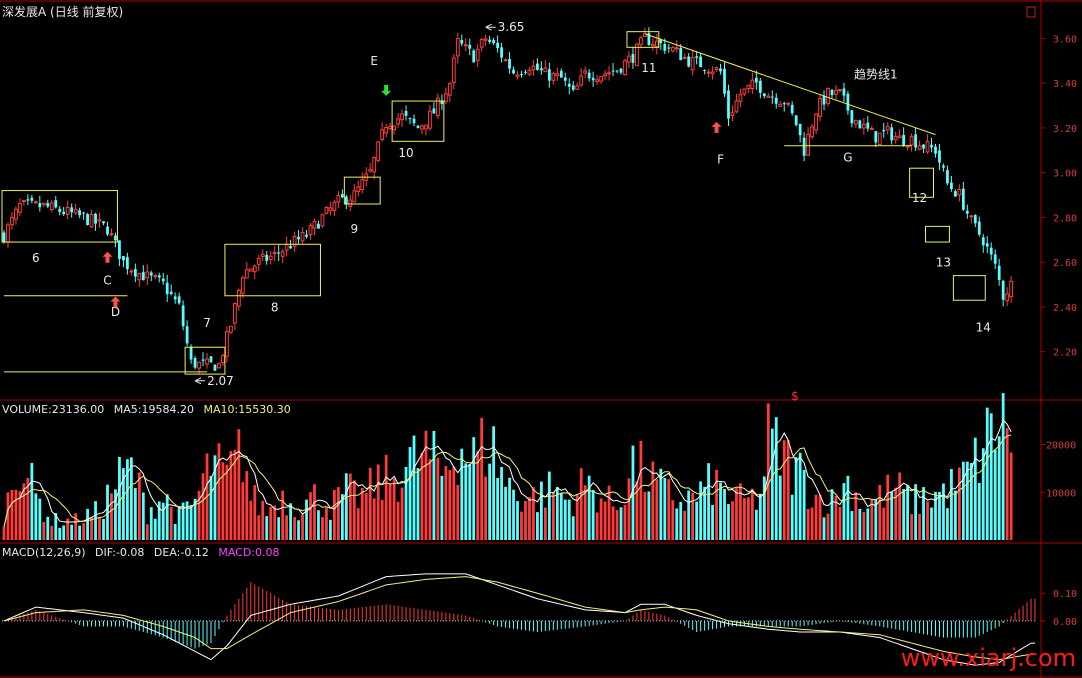 This screenshot has height=678, width=1082. Describe the element at coordinates (1065, 353) in the screenshot. I see `price-tick-label: 2.20` at that location.